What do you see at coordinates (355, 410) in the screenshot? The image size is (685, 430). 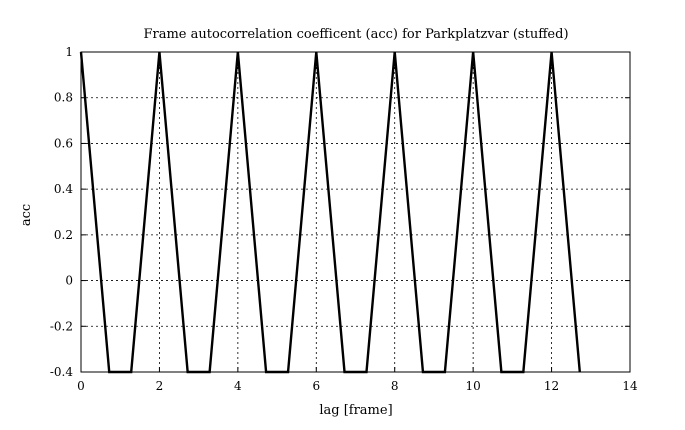 I see `x-axis-label: lag [frame]` at bounding box center [355, 410].